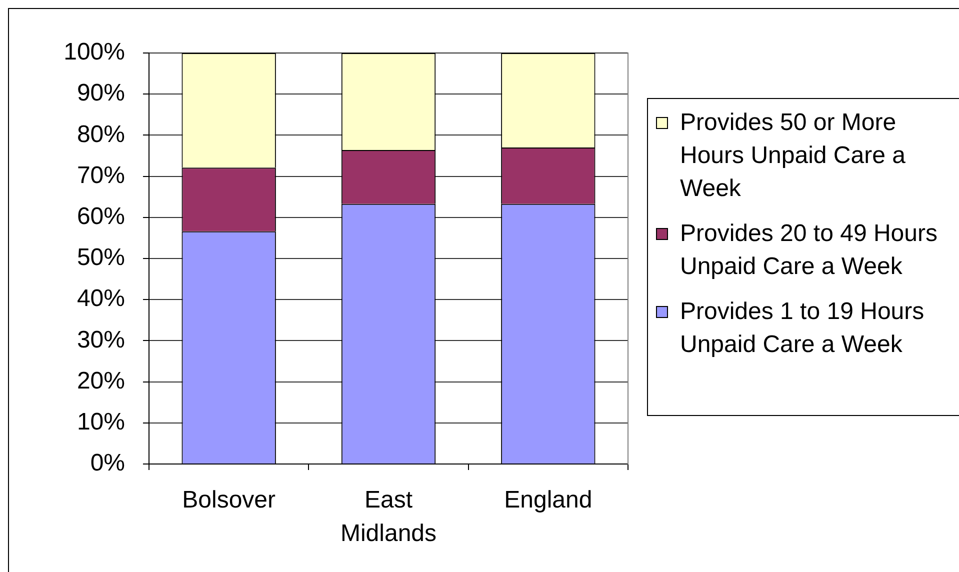  What do you see at coordinates (100, 340) in the screenshot?
I see `y-tick-label: 30%` at bounding box center [100, 340].